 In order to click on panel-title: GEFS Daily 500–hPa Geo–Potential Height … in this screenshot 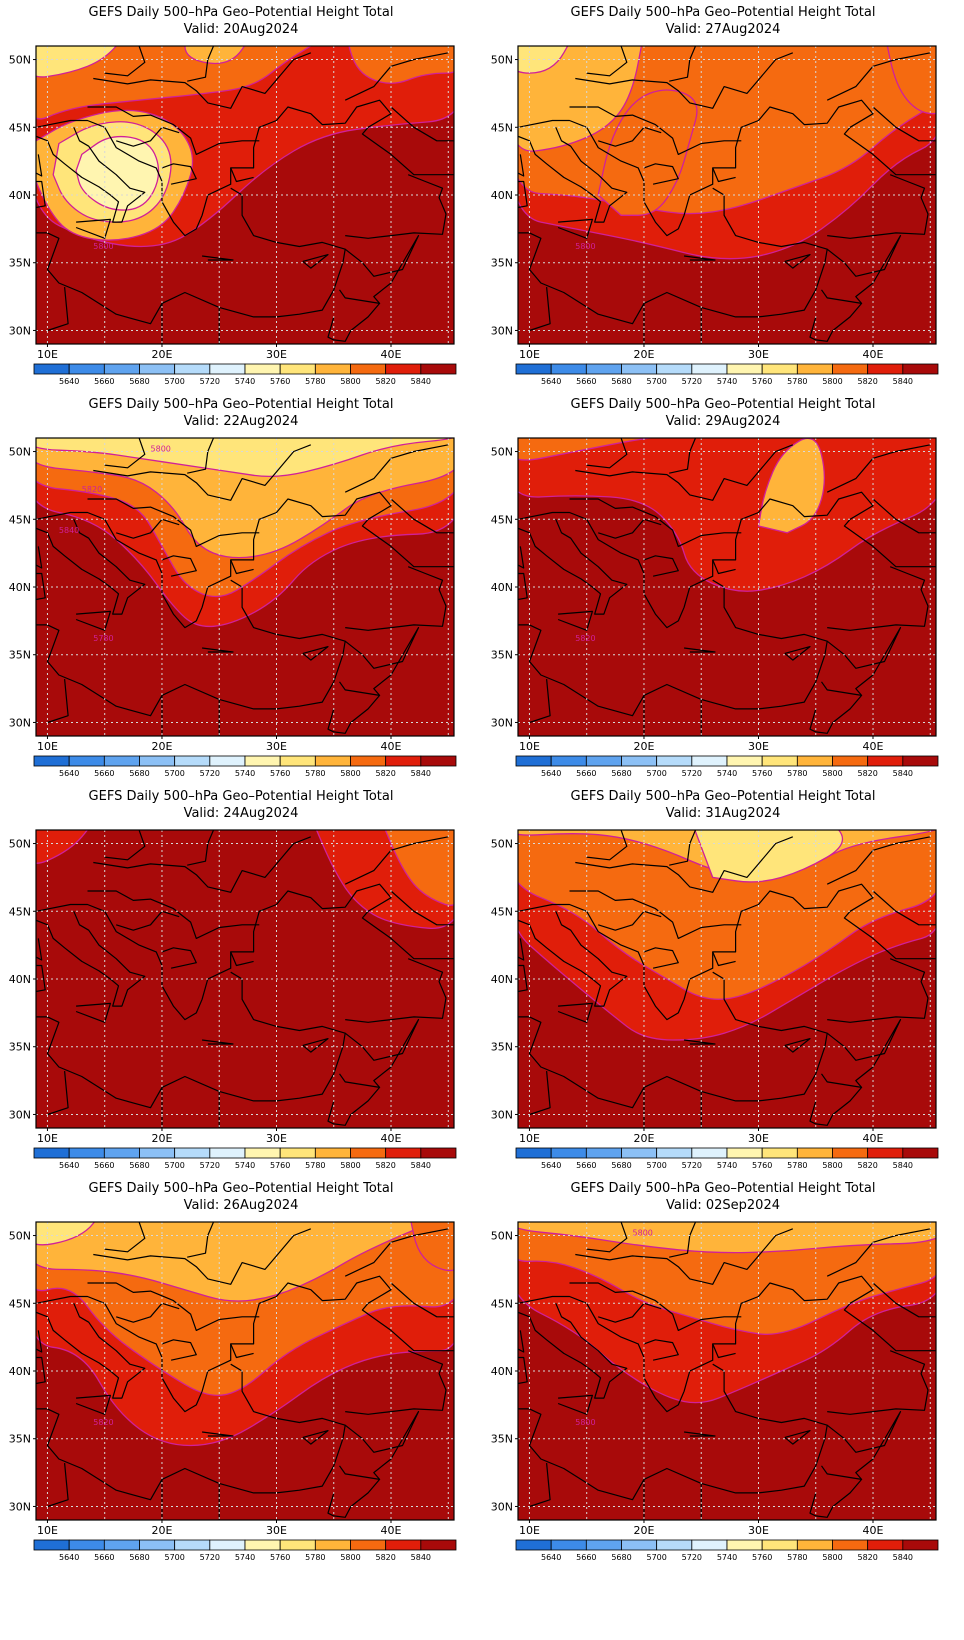, I will do `click(723, 404)`.